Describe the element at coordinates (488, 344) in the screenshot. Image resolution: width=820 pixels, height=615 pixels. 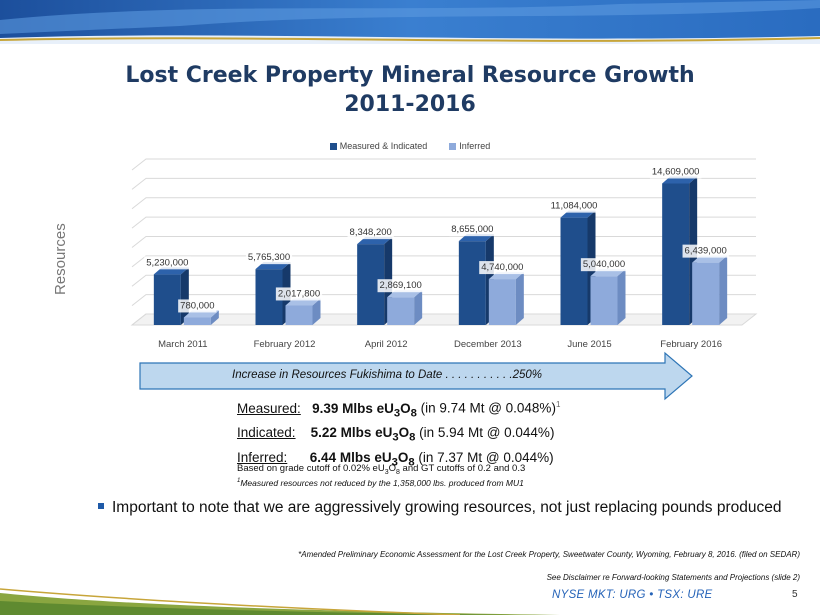
I see `x-tick-label: December 2013` at that location.